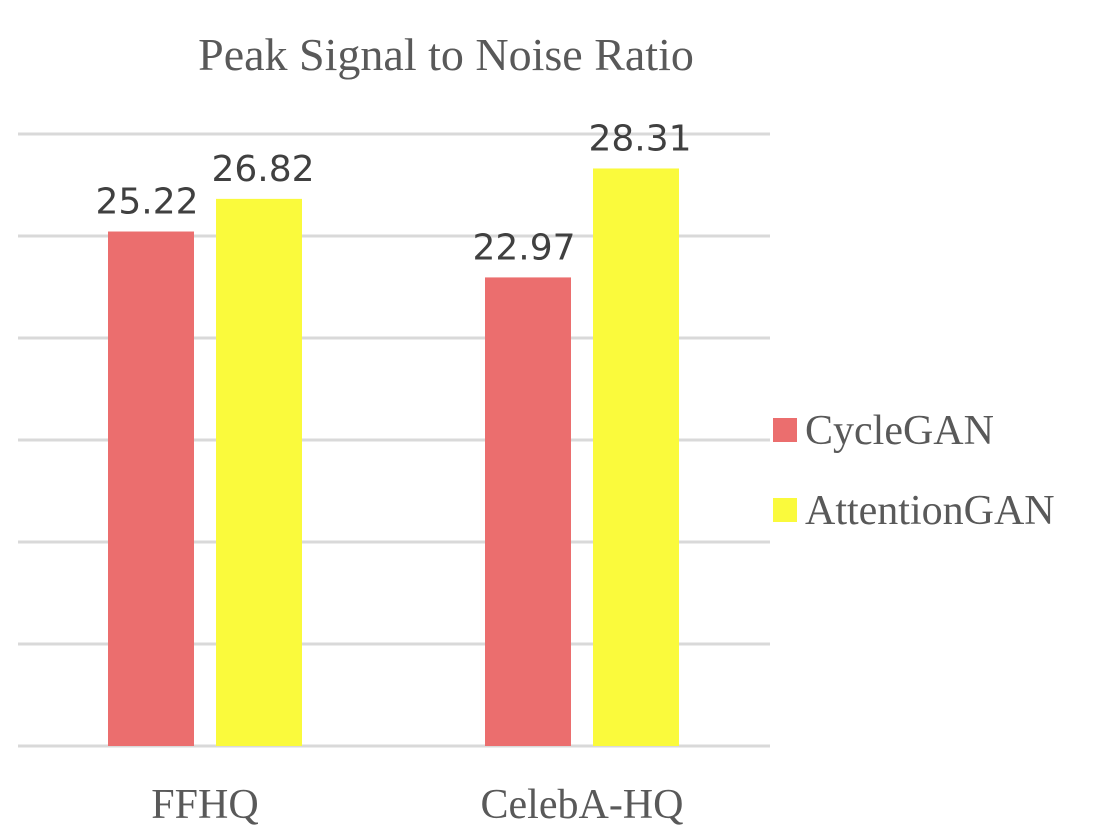  What do you see at coordinates (262, 169) in the screenshot?
I see `value-label: 26.82` at bounding box center [262, 169].